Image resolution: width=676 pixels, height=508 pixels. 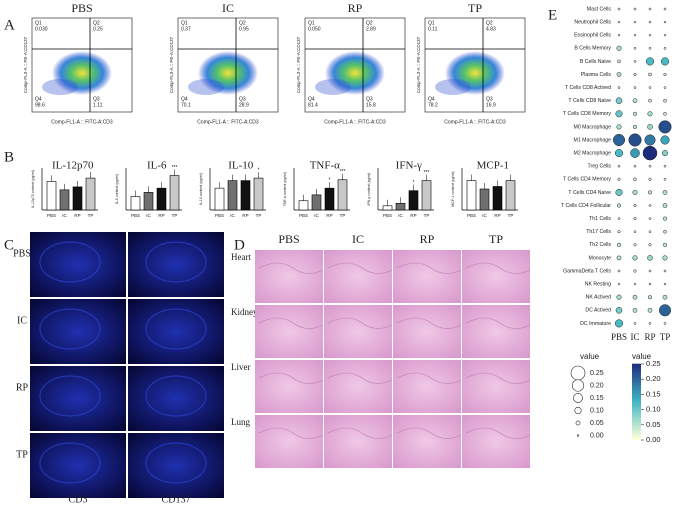 I want to click on x-tick-label: TP, so click(x=511, y=215).